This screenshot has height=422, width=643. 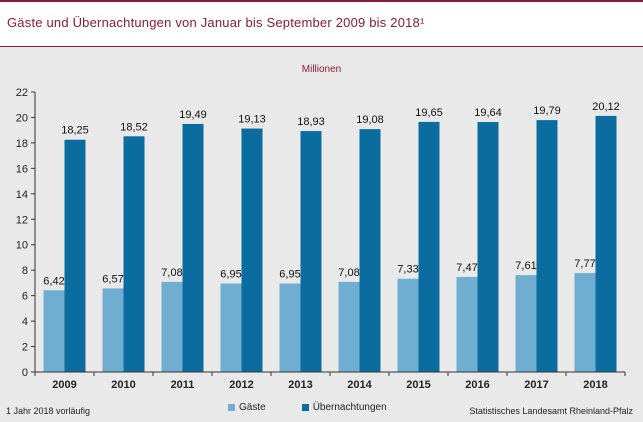 What do you see at coordinates (22, 246) in the screenshot?
I see `y-tick-label: 10` at bounding box center [22, 246].